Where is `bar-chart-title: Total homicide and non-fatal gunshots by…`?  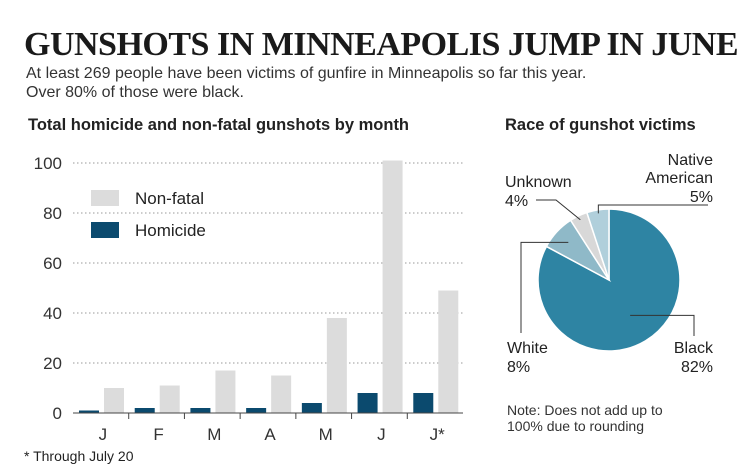
bar-chart-title: Total homicide and non-fatal gunshots by… is located at coordinates (219, 125).